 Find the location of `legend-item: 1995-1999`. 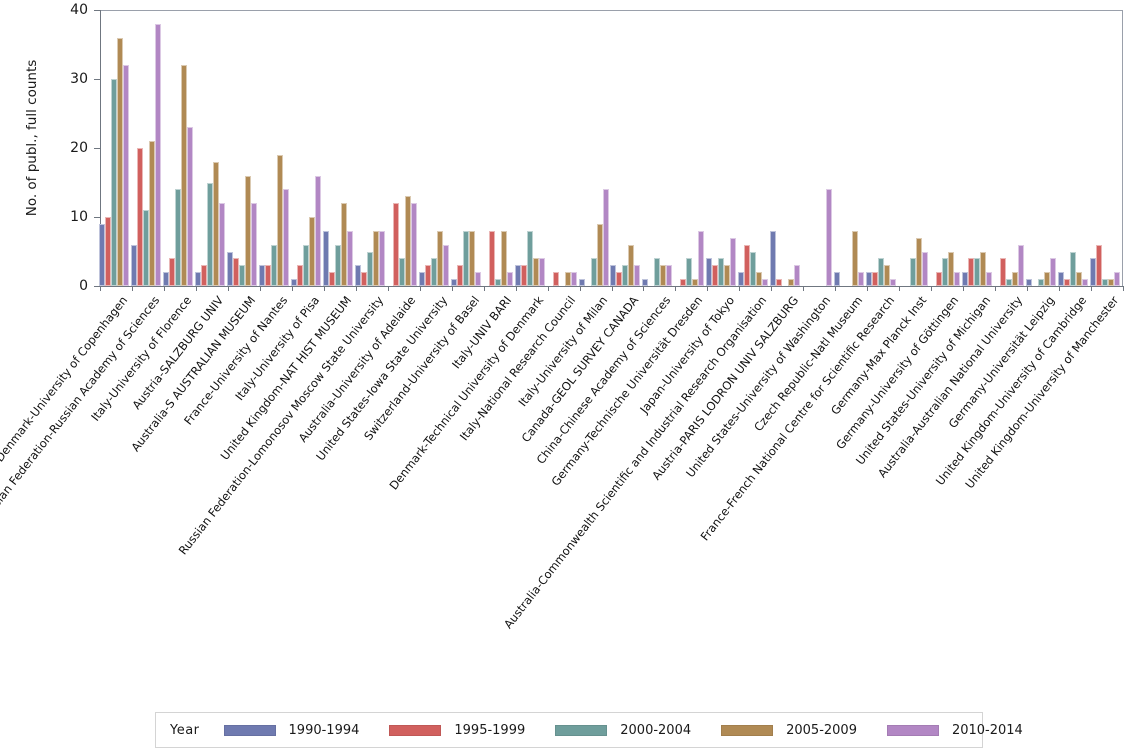

legend-item: 1995-1999 is located at coordinates (457, 730).